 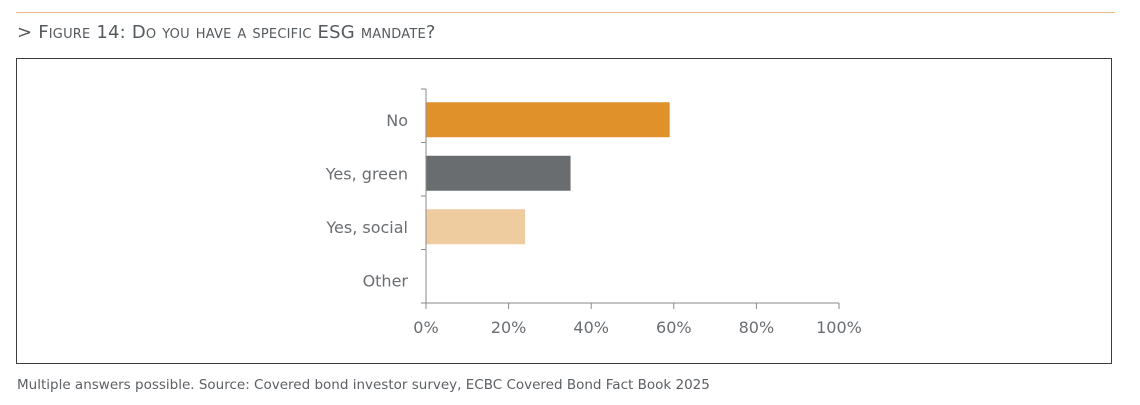 I want to click on category-label: No, so click(x=397, y=120).